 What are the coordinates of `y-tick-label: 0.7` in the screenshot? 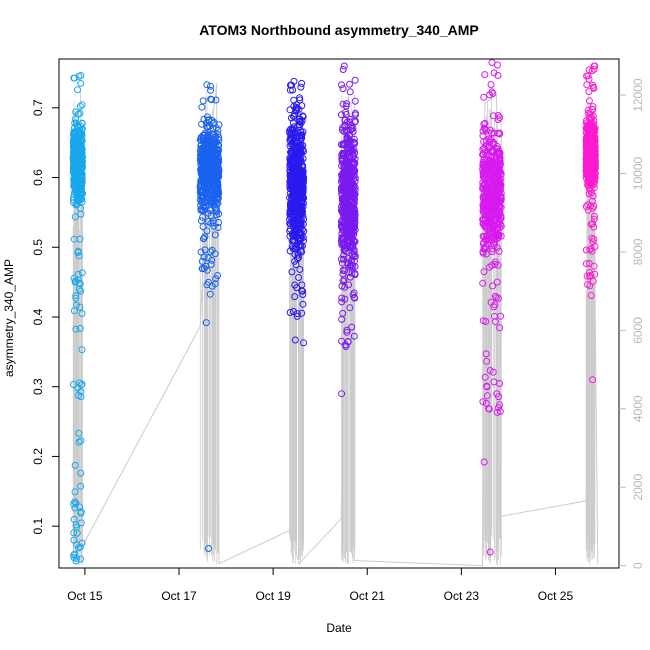 It's located at (38, 107).